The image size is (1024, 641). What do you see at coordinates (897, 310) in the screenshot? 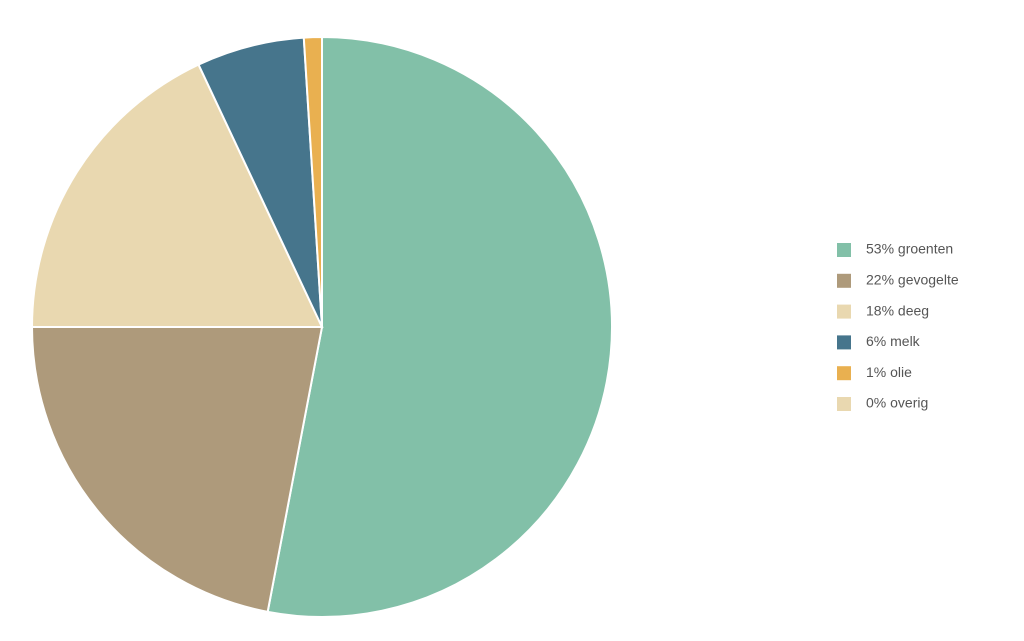
I see `legend-label: 18% deeg` at bounding box center [897, 310].